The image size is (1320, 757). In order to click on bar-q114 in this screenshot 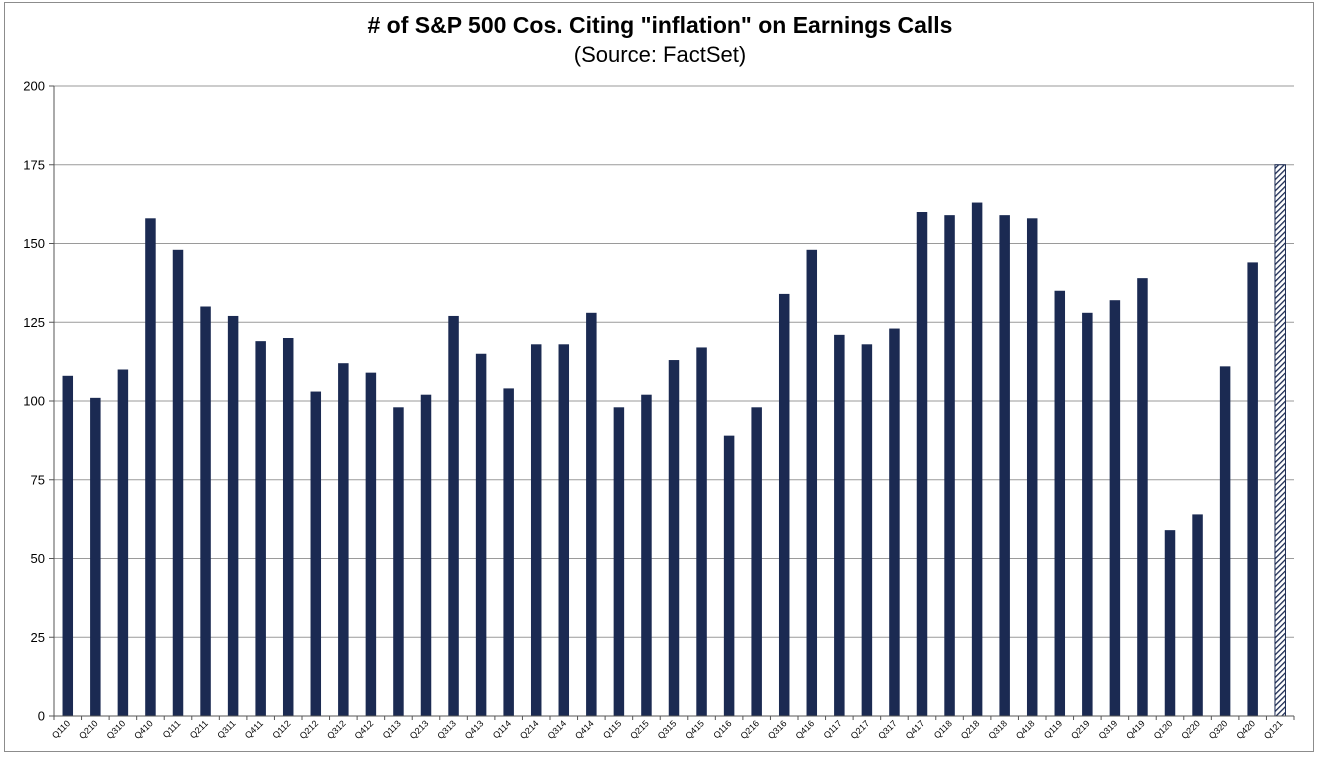, I will do `click(508, 552)`.